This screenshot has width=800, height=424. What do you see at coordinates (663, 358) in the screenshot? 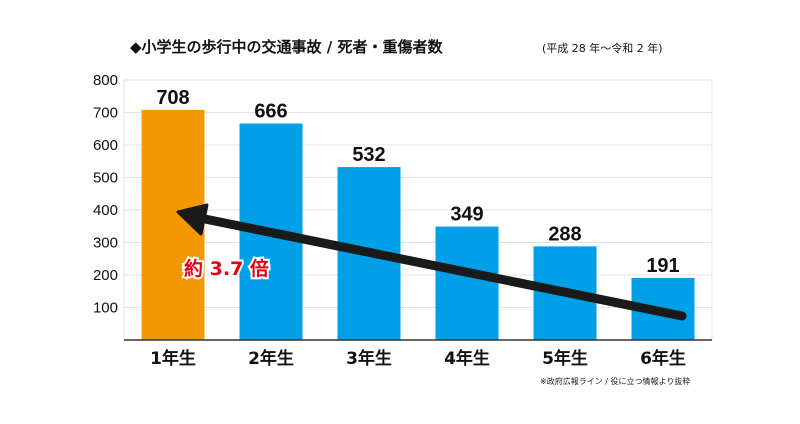
I see `category-label: 6年生` at bounding box center [663, 358].